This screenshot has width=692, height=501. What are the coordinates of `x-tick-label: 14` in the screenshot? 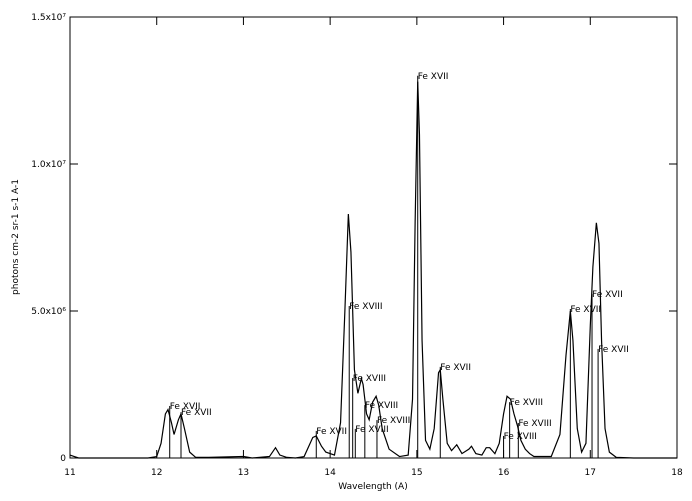 It's located at (330, 473).